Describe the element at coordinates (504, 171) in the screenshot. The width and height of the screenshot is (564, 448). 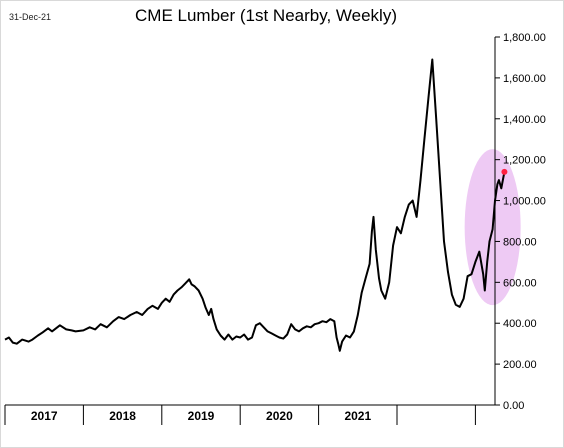
I see `last-value-marker` at that location.